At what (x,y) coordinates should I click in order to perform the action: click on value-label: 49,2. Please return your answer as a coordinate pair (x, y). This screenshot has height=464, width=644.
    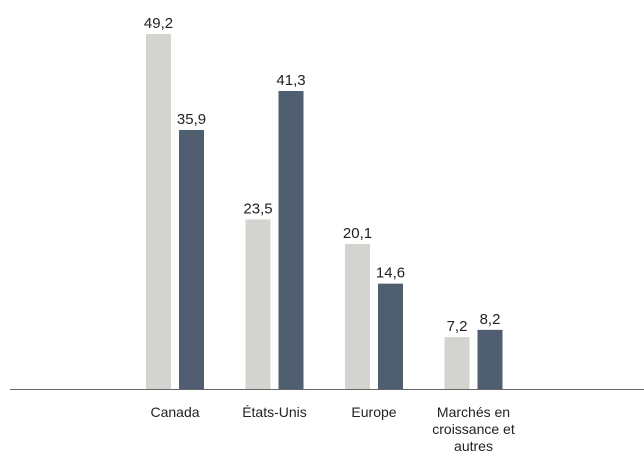
    Looking at the image, I should click on (158, 23).